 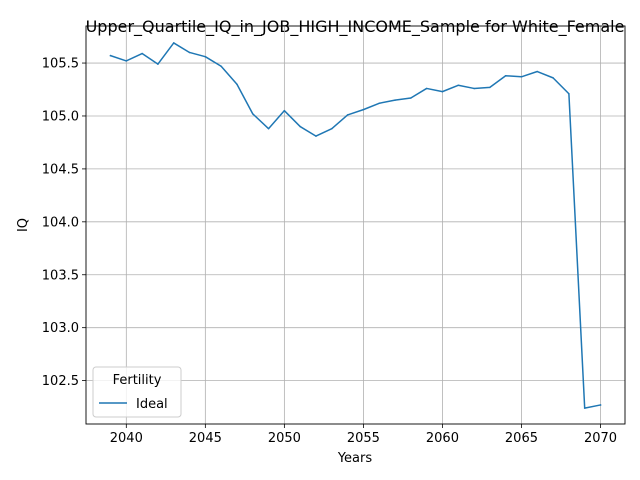 What do you see at coordinates (442, 438) in the screenshot?
I see `x-tick-label: 2060` at bounding box center [442, 438].